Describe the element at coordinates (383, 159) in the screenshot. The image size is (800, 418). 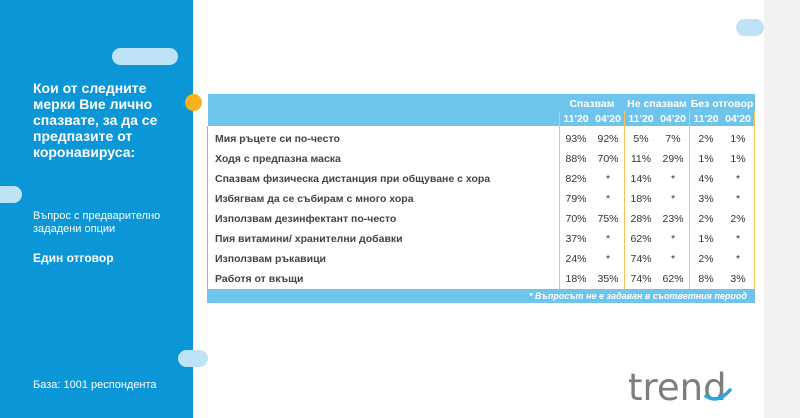
I see `row-label: Ходя с предпазна маска` at that location.